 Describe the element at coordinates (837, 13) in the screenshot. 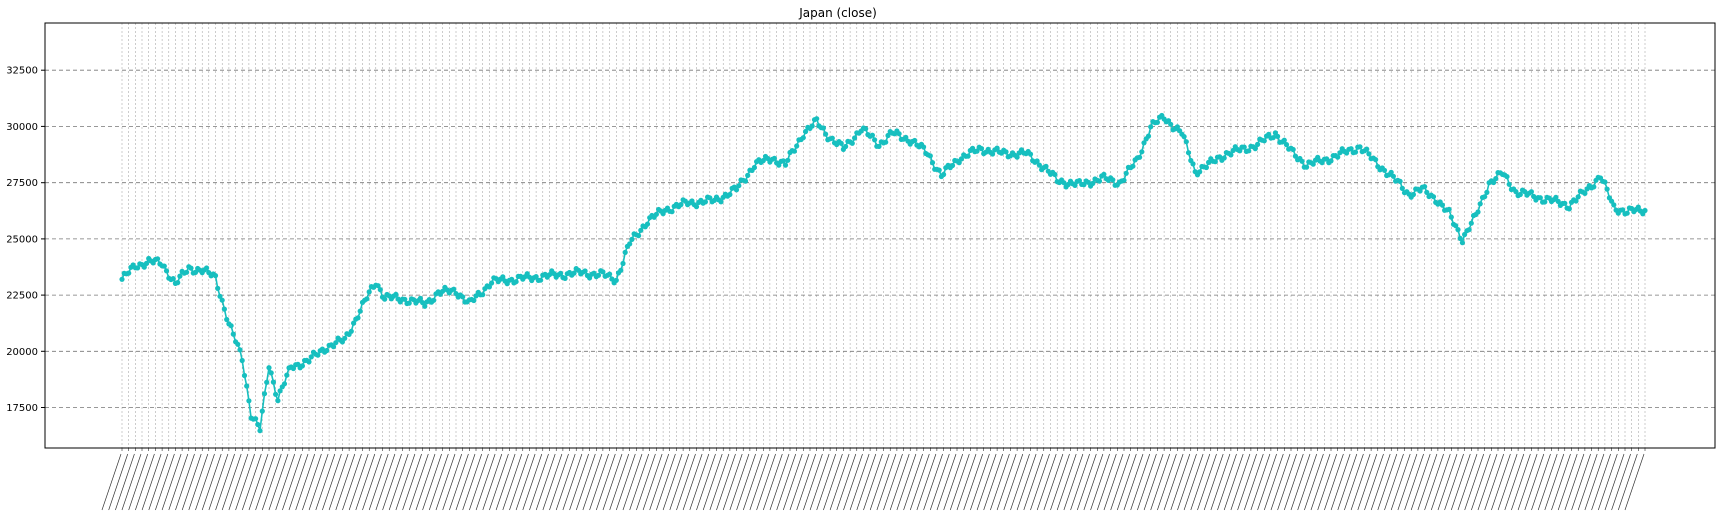

I see `chart-title: Japan (close)` at that location.